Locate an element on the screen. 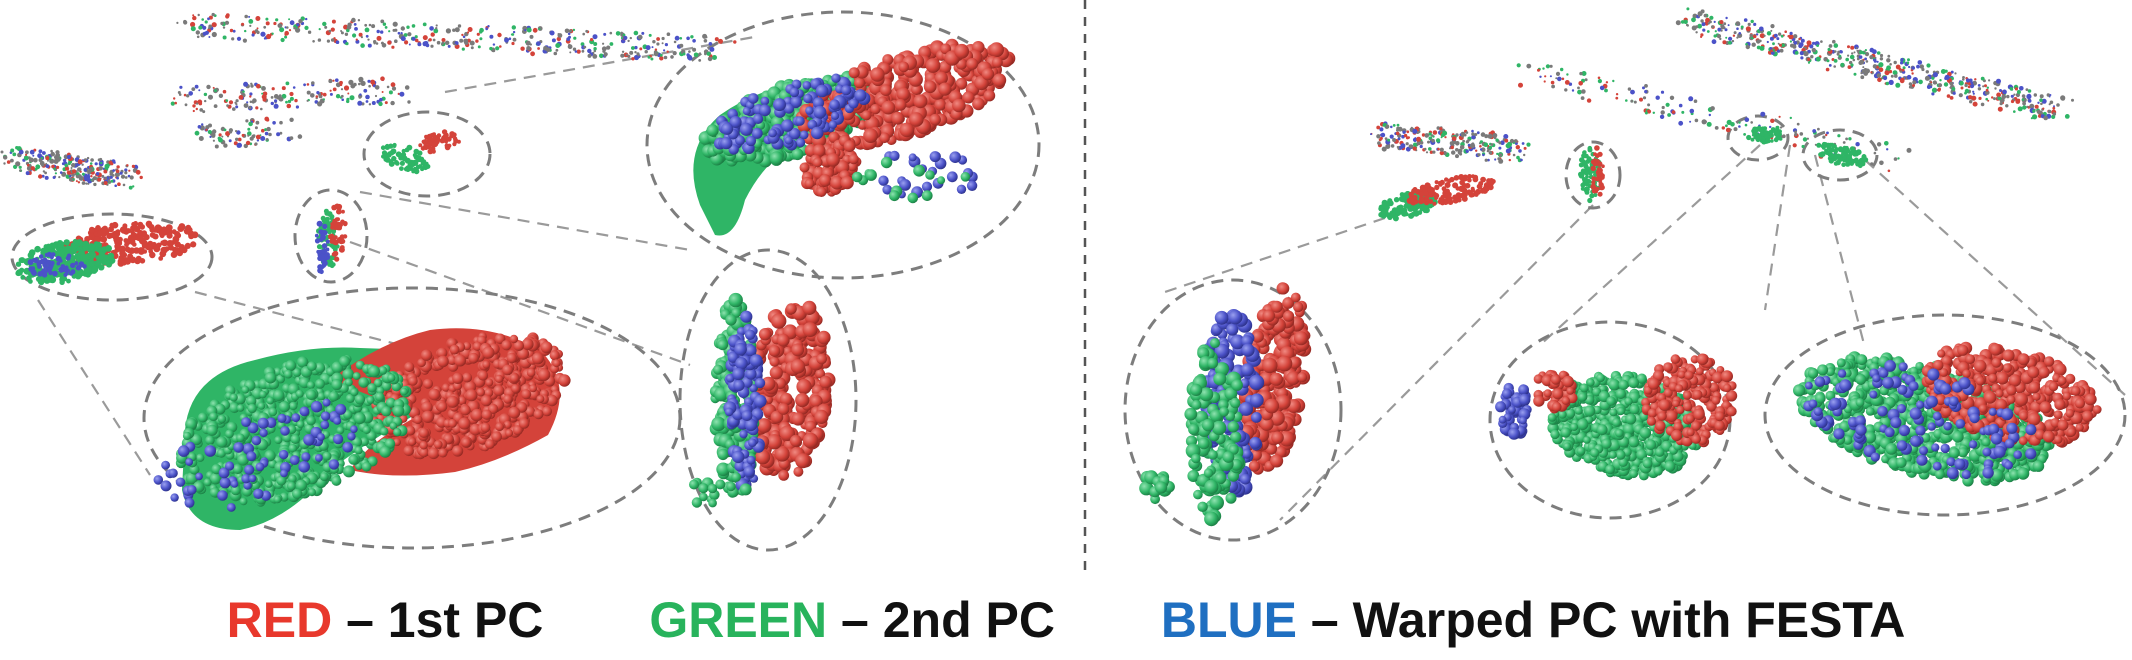 Image resolution: width=2132 pixels, height=660 pixels. left-scan-left is located at coordinates (71, 168).